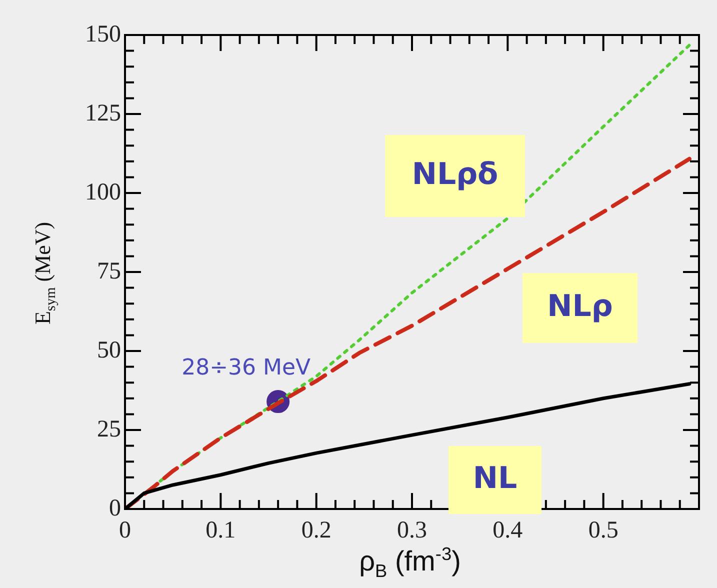 This screenshot has height=588, width=717. Describe the element at coordinates (221, 531) in the screenshot. I see `x-tick-label: 0.1` at that location.